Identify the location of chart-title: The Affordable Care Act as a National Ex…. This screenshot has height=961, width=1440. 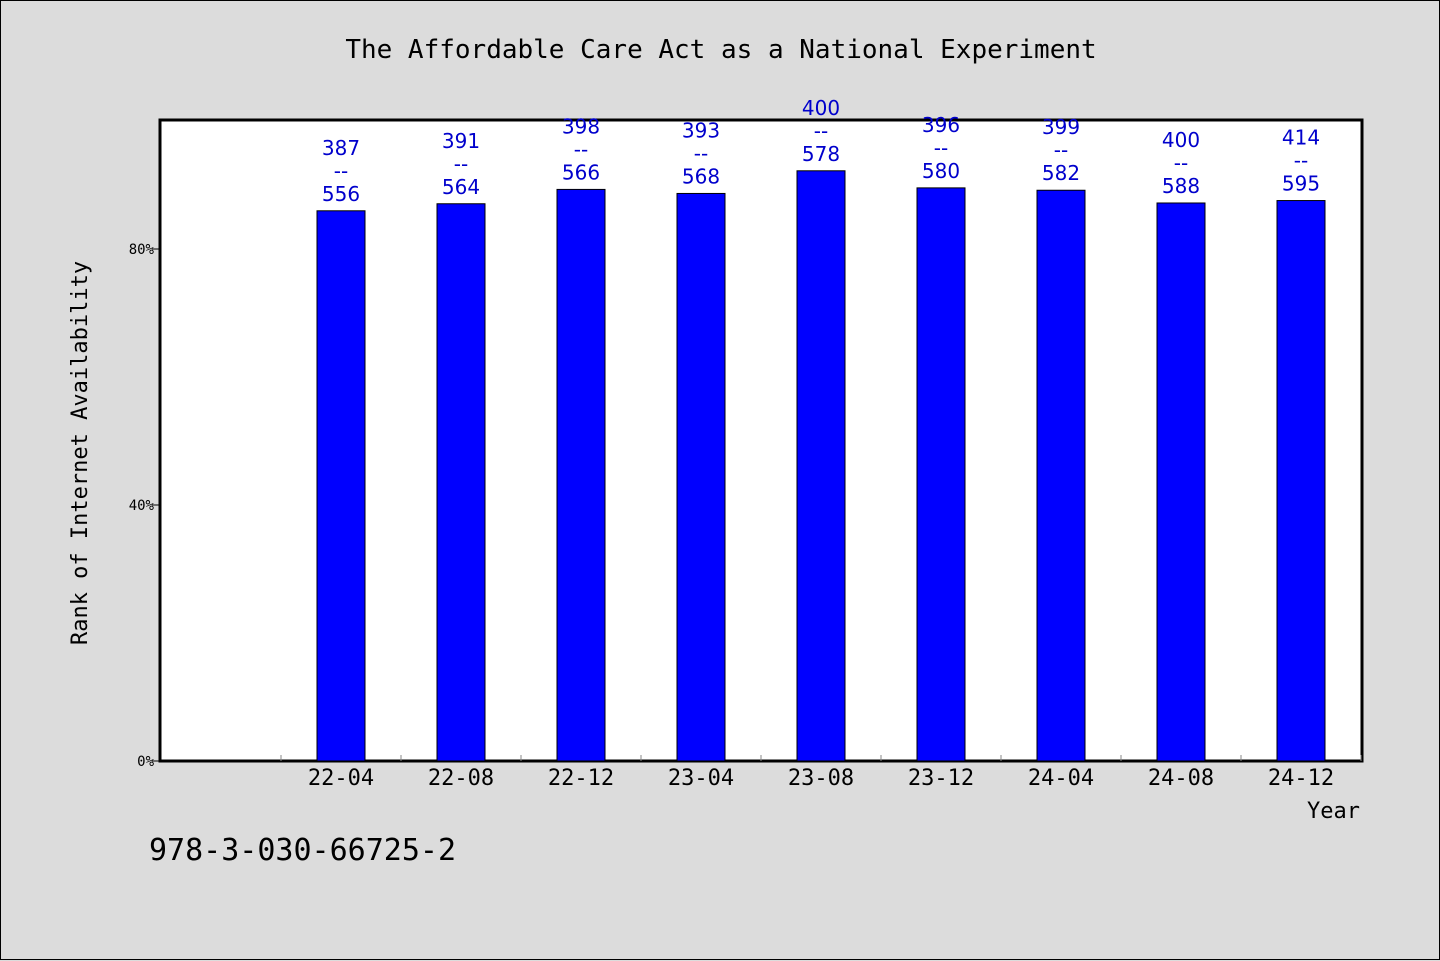
(721, 50).